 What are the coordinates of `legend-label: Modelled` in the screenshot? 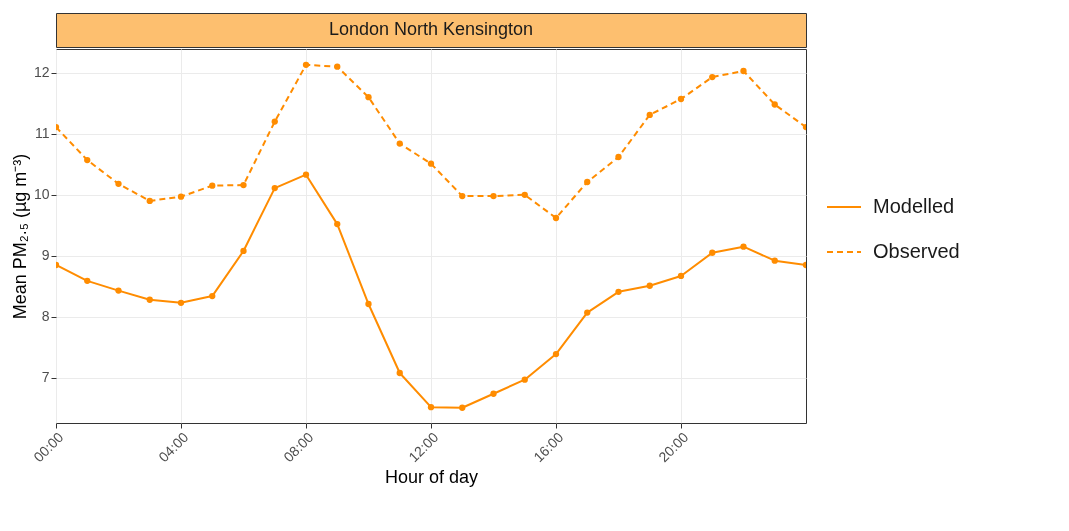 It's located at (914, 206).